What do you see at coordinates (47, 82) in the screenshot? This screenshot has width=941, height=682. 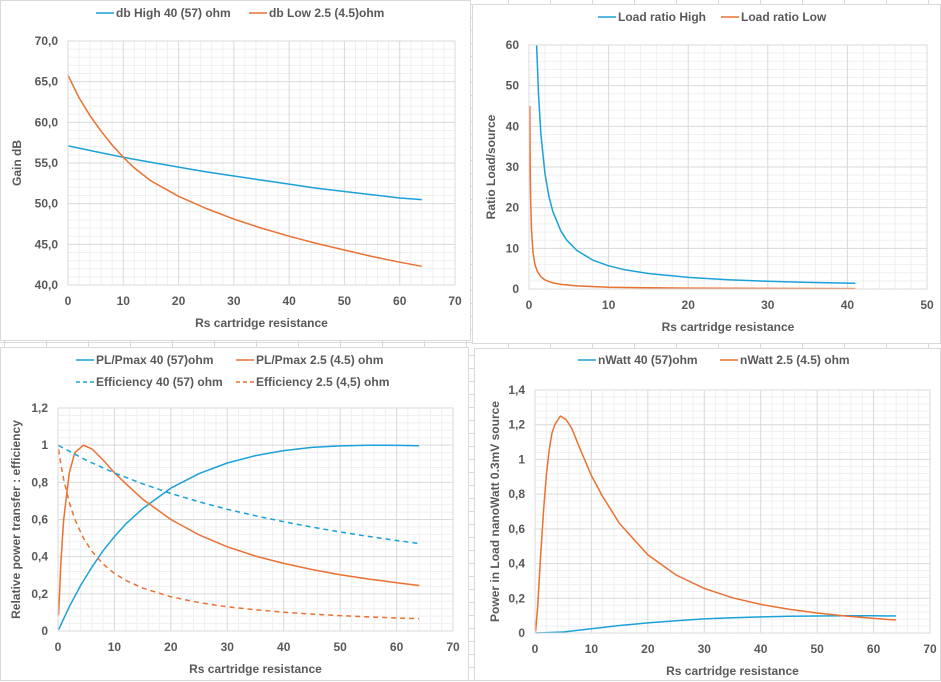 I see `y-tick-label: 65,0` at bounding box center [47, 82].